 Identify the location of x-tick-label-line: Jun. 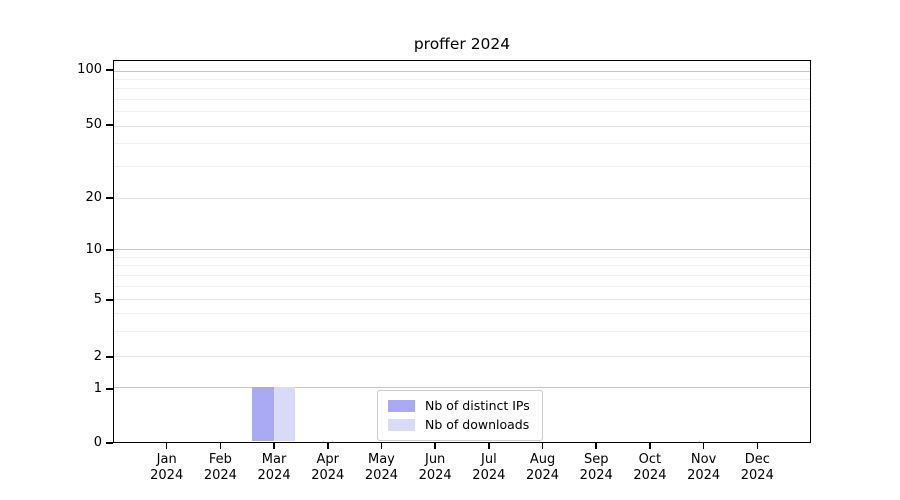
(435, 459).